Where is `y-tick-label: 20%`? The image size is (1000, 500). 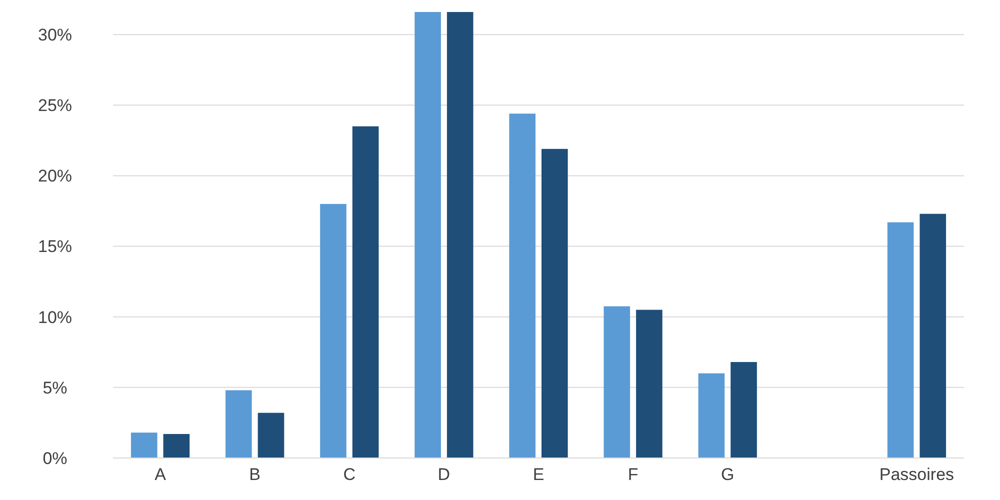
y-tick-label: 20% is located at coordinates (55, 176).